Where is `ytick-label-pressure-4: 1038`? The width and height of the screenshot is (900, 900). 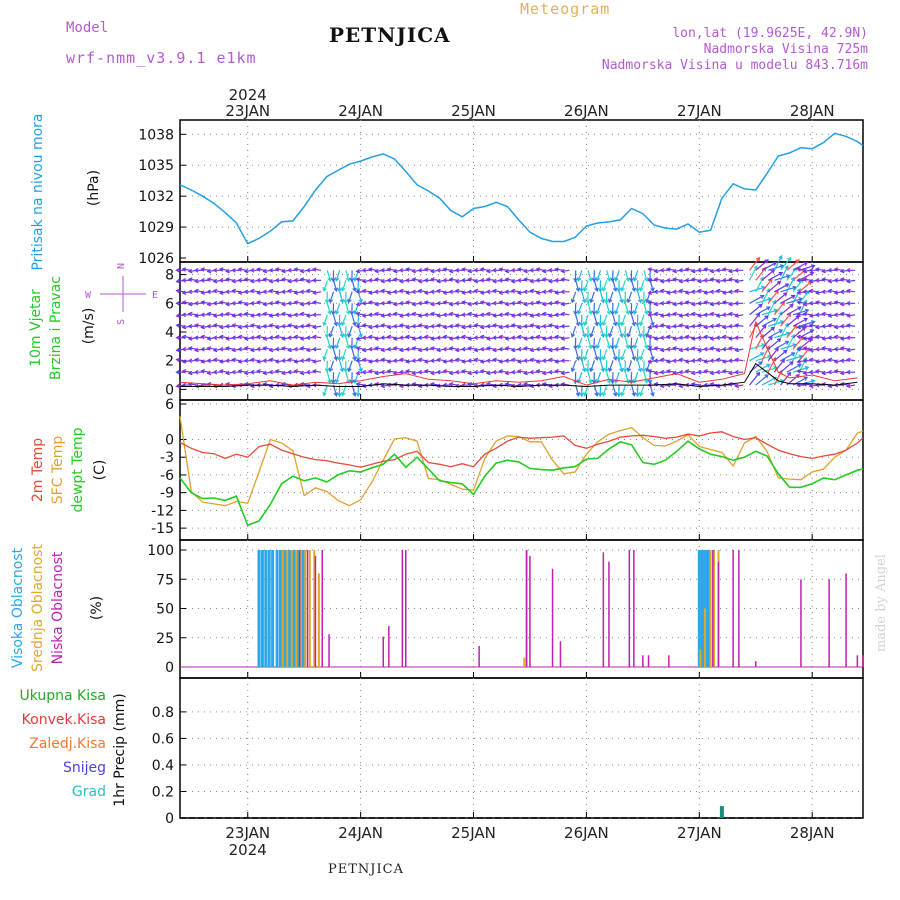 ytick-label-pressure-4: 1038 is located at coordinates (156, 135).